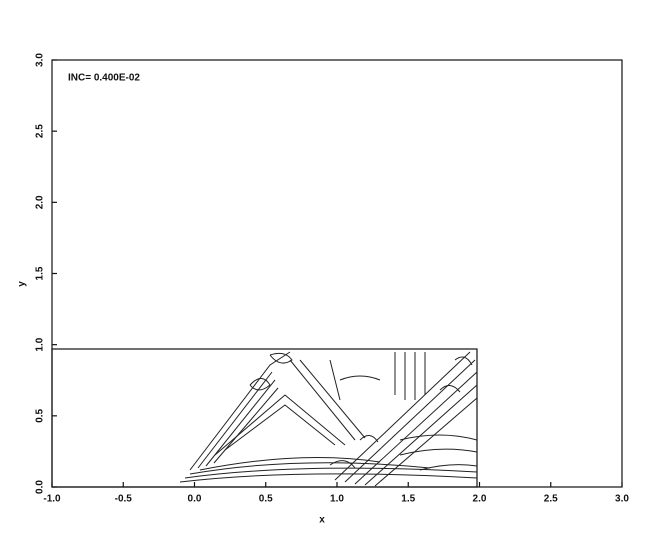 This screenshot has width=672, height=540. What do you see at coordinates (124, 499) in the screenshot?
I see `x-tick-label: -0.5` at bounding box center [124, 499].